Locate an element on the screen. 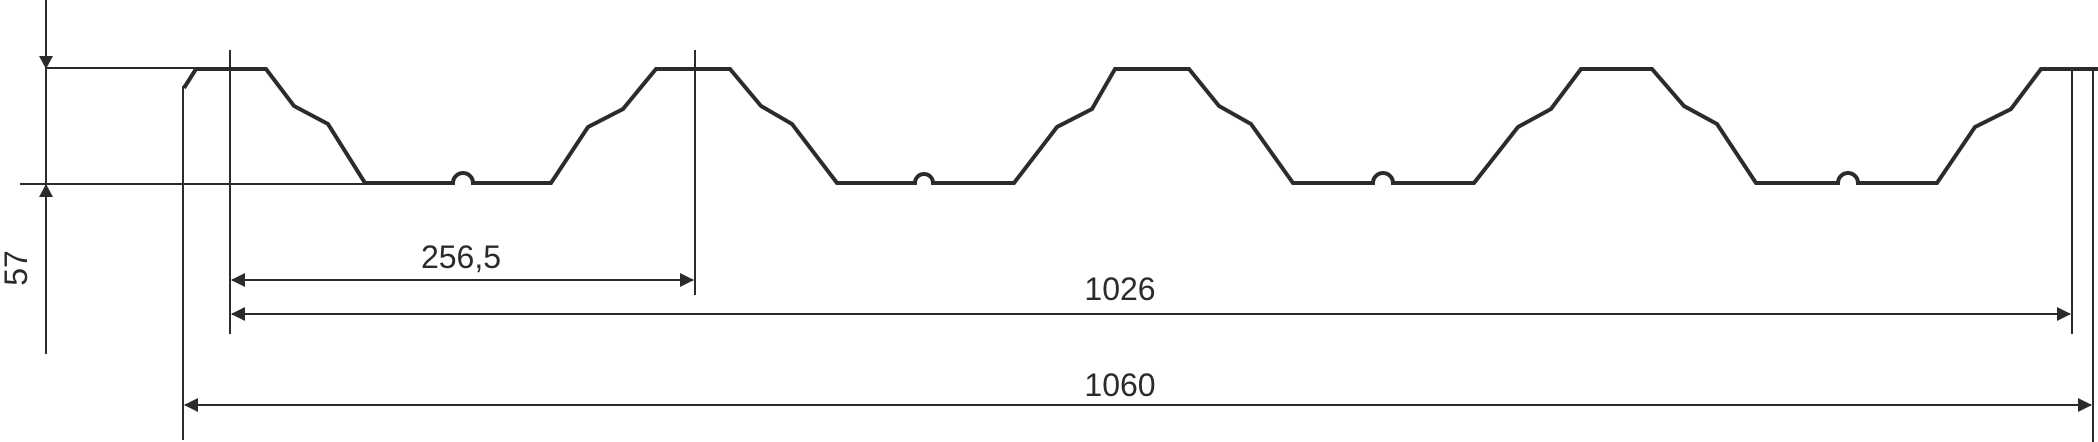 The image size is (2098, 442). effective-width-arrow-left is located at coordinates (238, 314).